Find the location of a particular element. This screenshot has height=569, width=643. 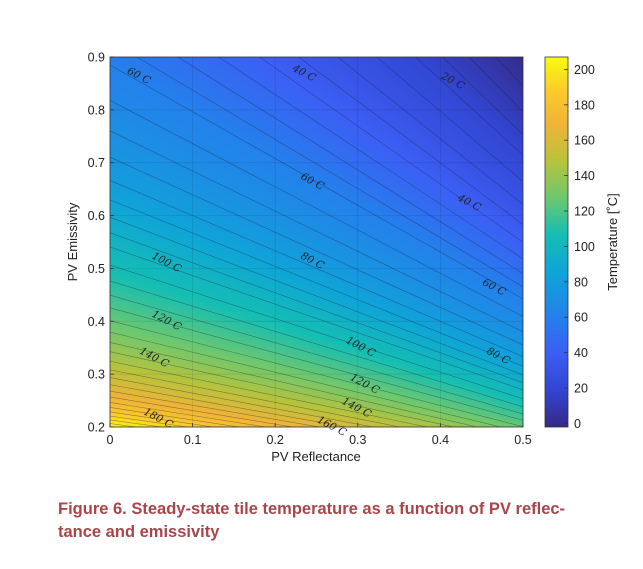

contour-label: 20 C is located at coordinates (452, 81).